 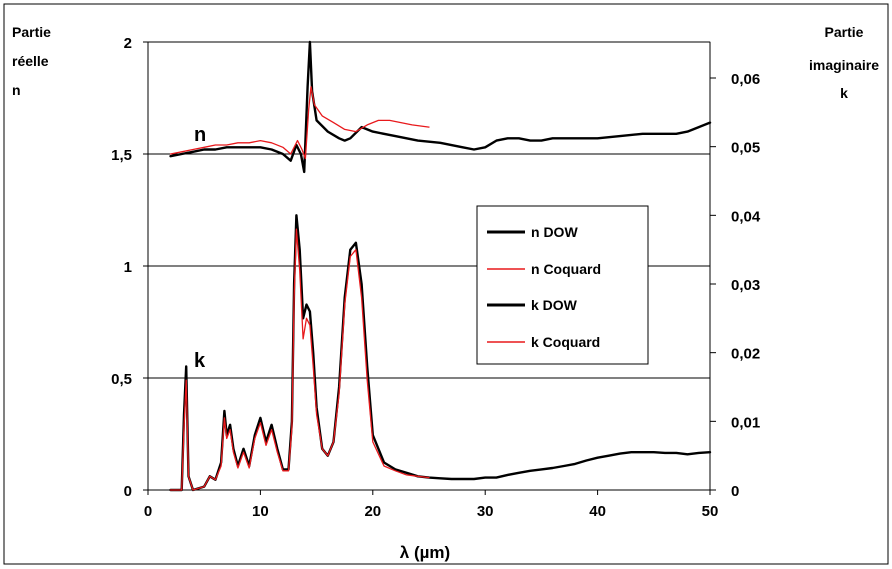 I want to click on y-left-label-line-2: réelle, so click(x=30, y=61).